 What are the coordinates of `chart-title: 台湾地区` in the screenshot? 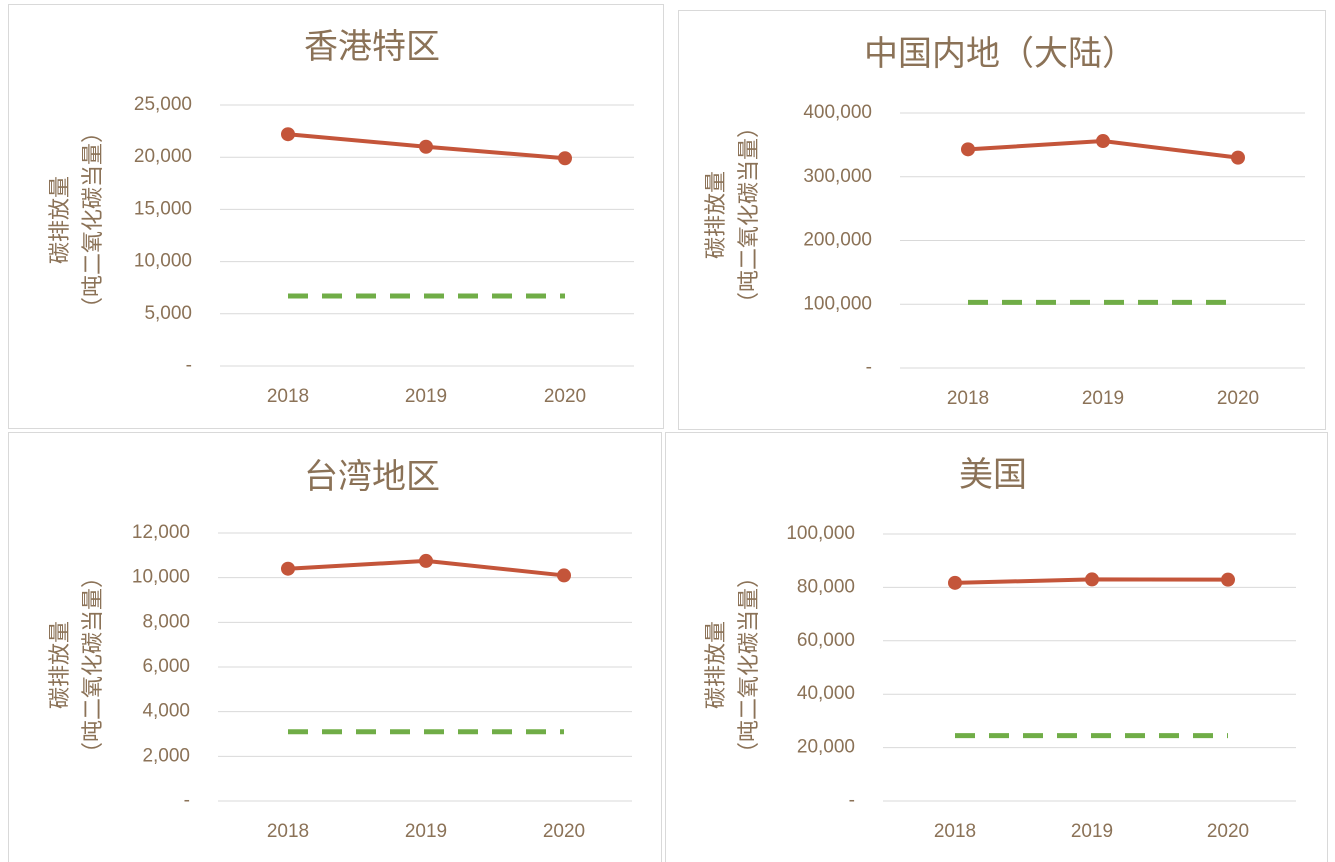 It's located at (372, 477).